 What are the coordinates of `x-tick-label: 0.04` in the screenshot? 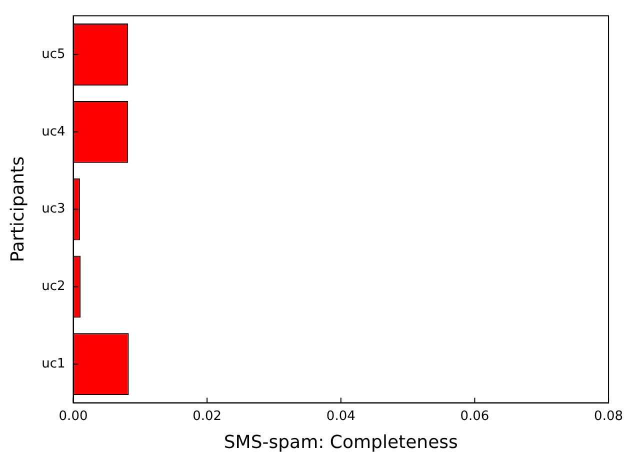 It's located at (341, 416).